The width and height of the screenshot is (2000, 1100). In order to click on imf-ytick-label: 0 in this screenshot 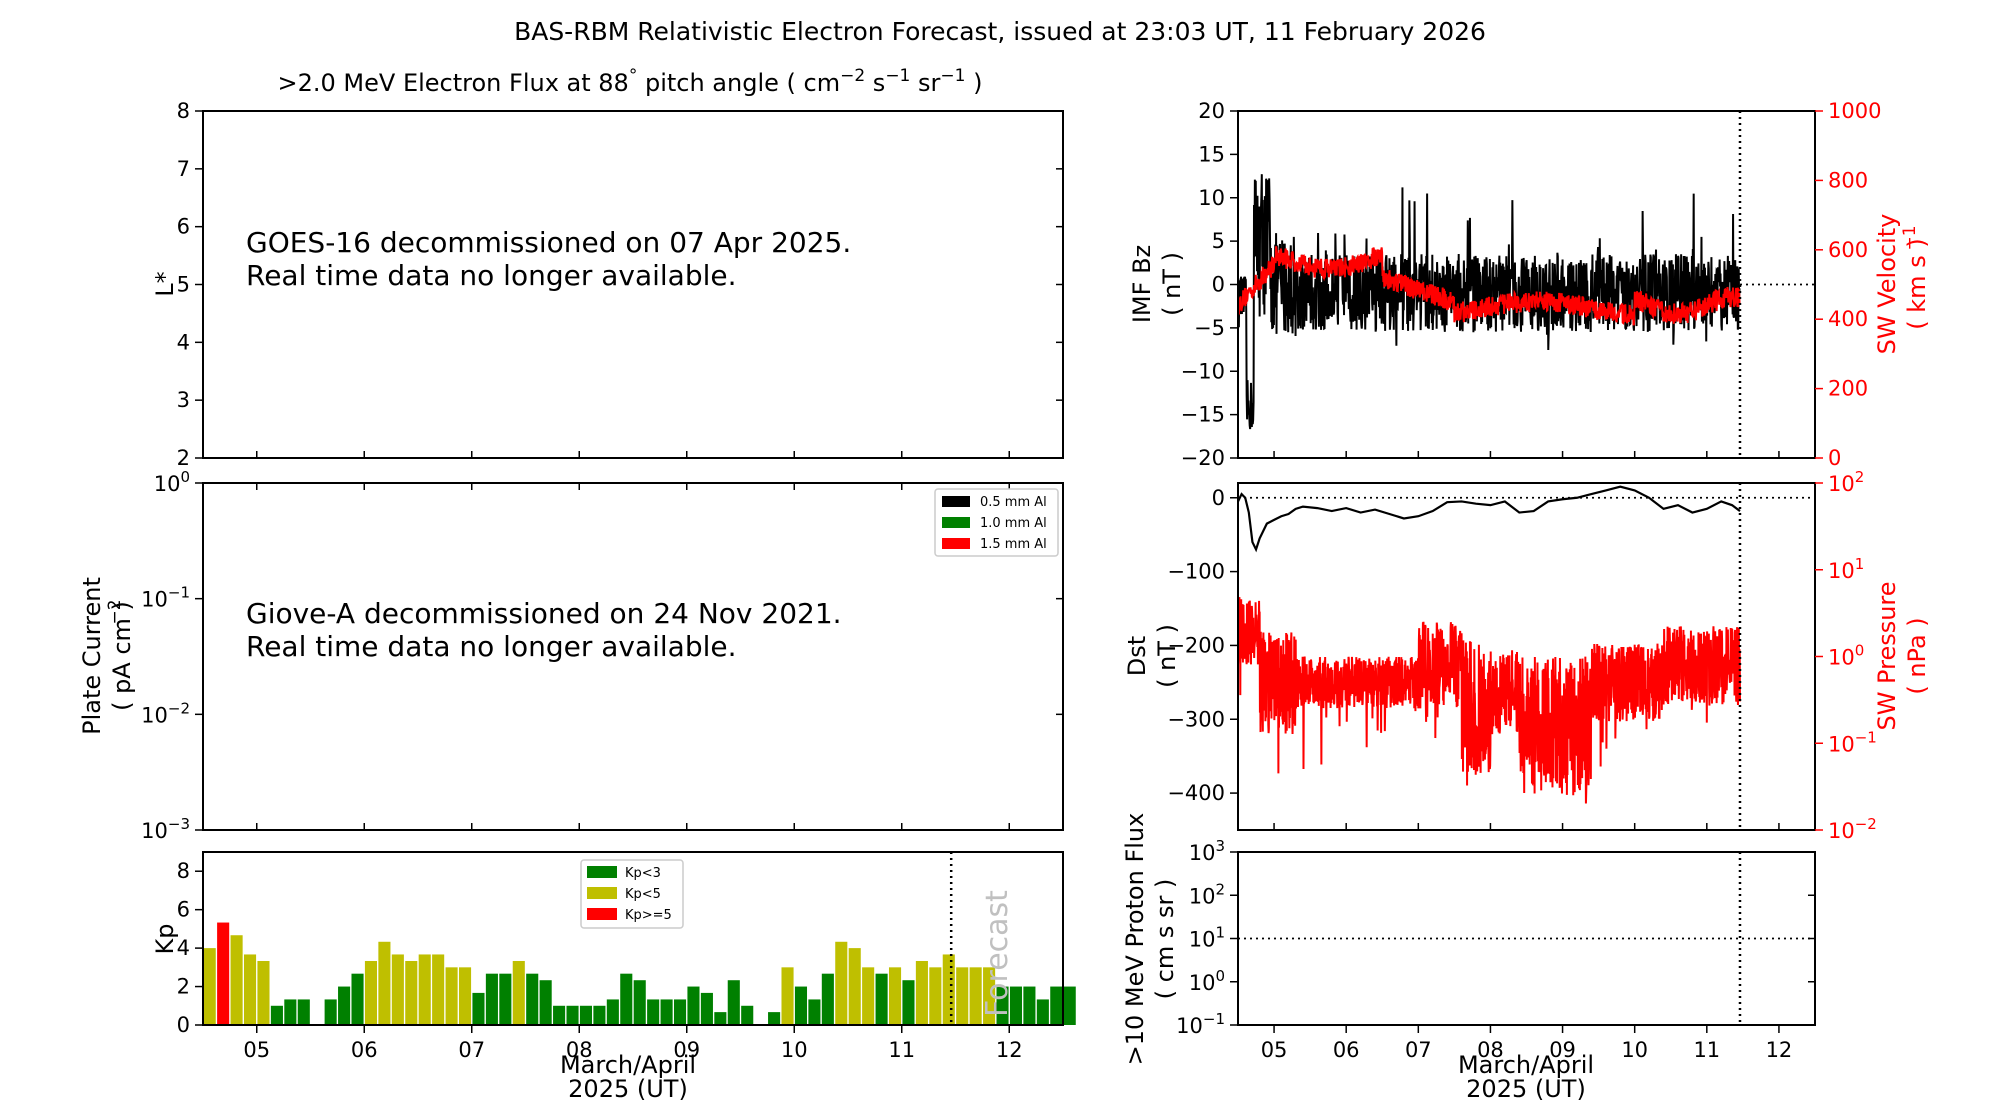, I will do `click(1218, 285)`.